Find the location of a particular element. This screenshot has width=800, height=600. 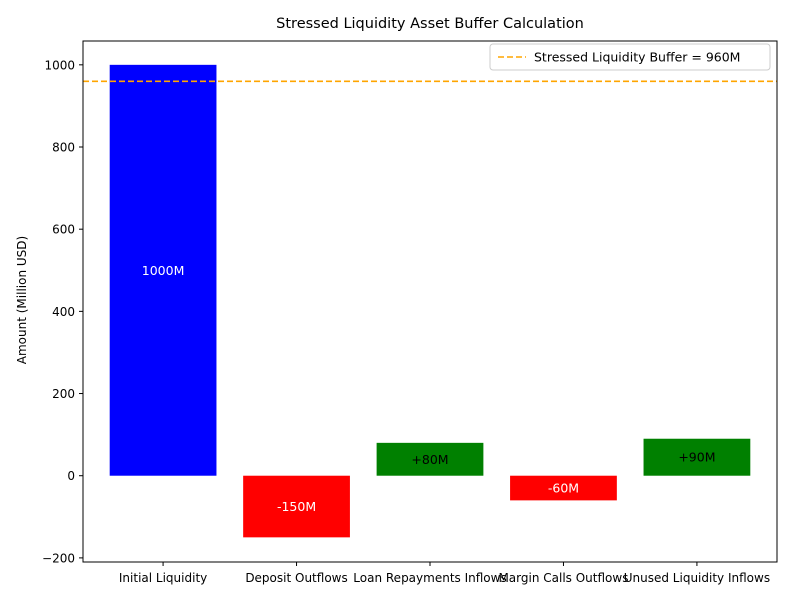

y-tick-label: 200 is located at coordinates (63, 394).